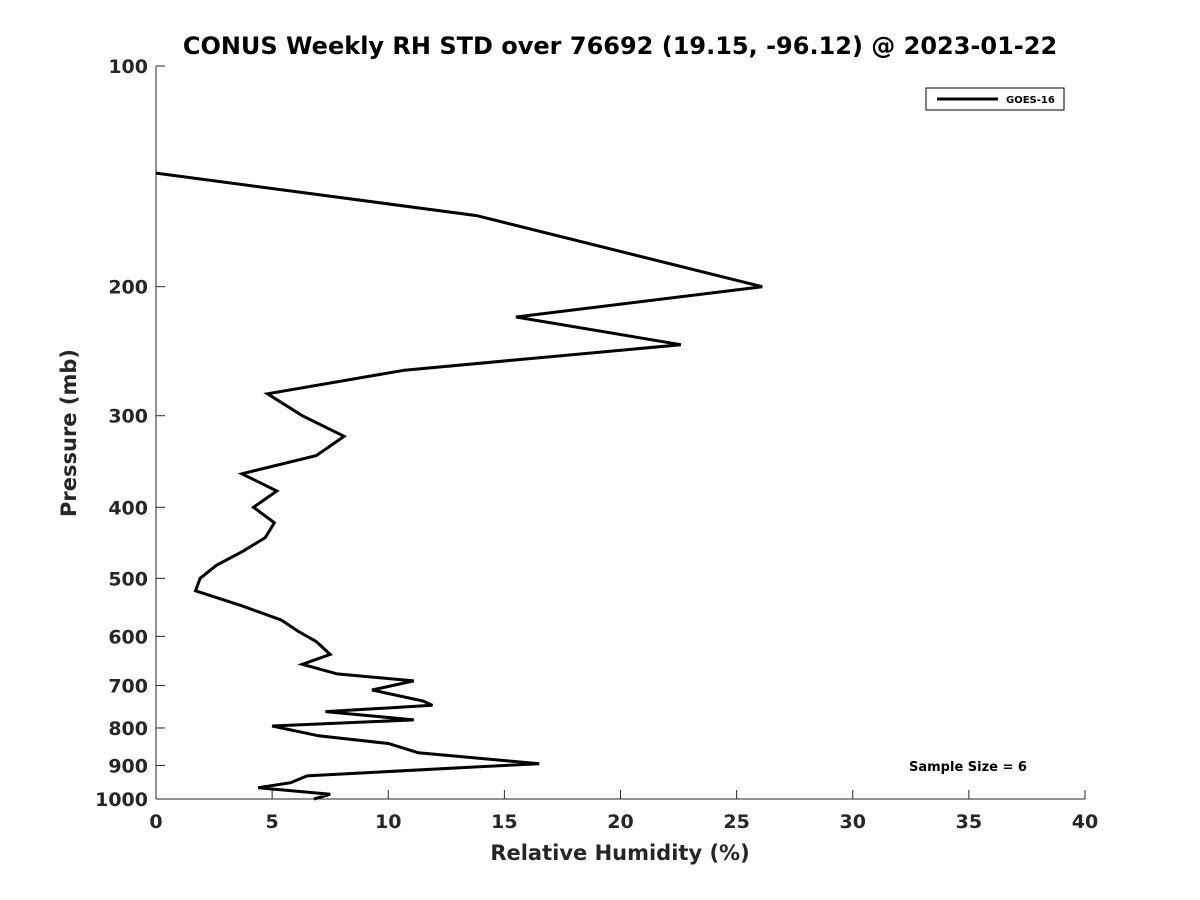  What do you see at coordinates (128, 637) in the screenshot?
I see `y-tick-label: 600` at bounding box center [128, 637].